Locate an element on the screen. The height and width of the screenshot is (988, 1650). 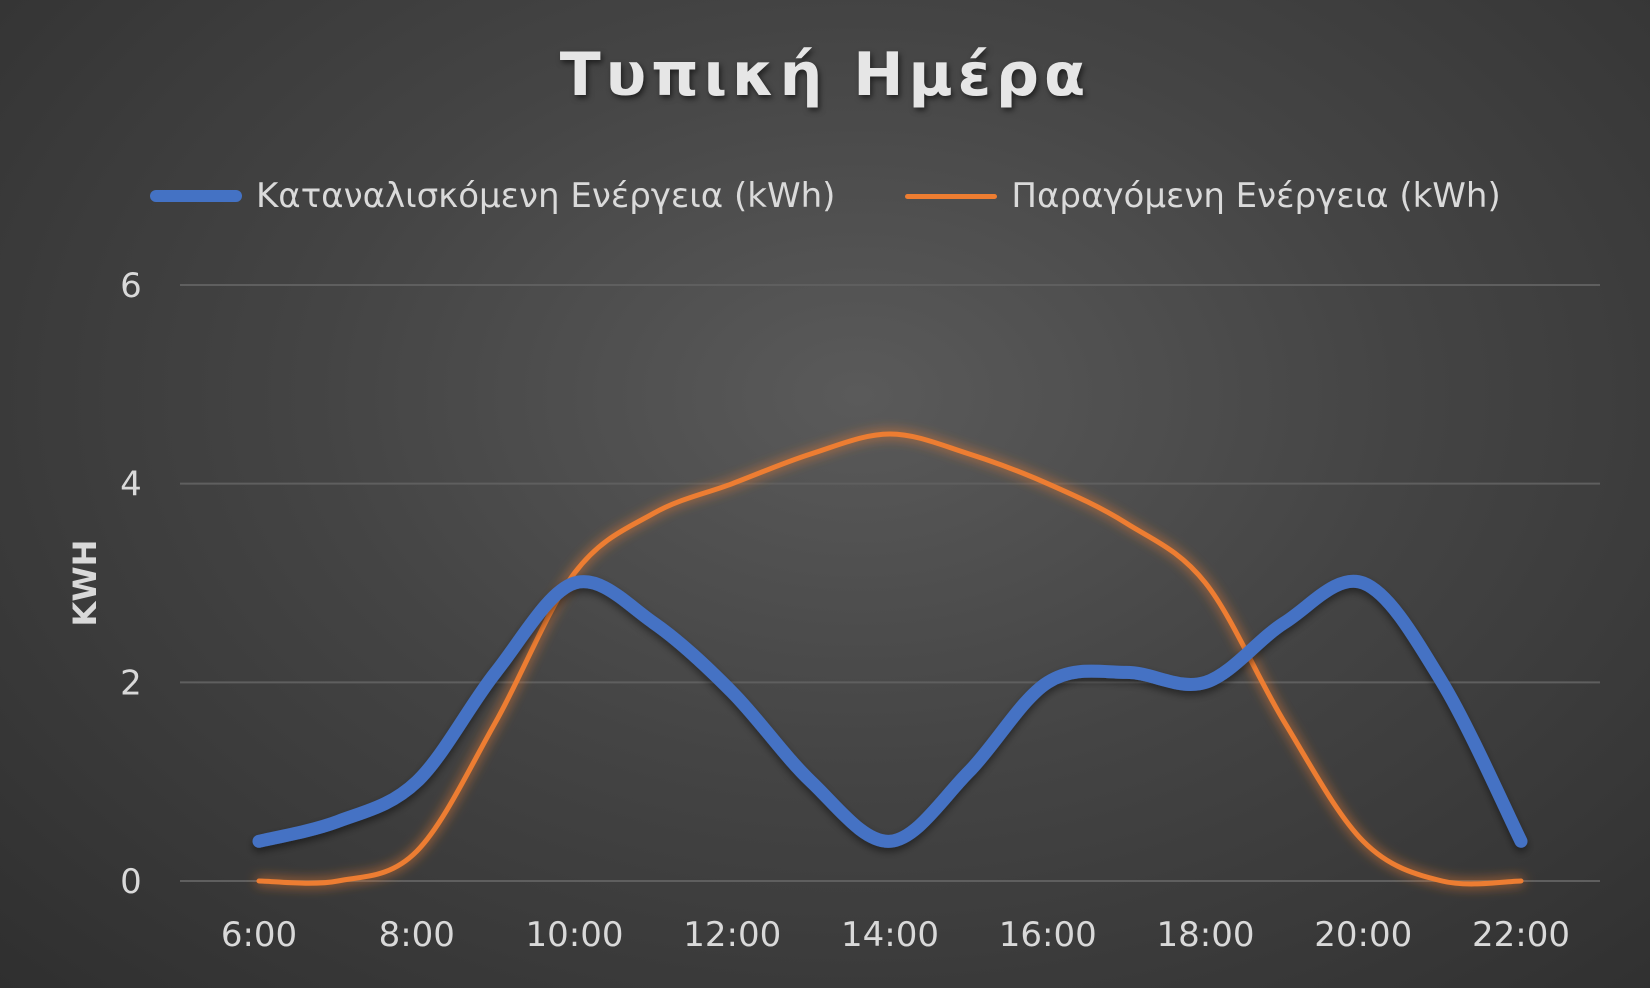
legend-swatch-consumed is located at coordinates (196, 196).